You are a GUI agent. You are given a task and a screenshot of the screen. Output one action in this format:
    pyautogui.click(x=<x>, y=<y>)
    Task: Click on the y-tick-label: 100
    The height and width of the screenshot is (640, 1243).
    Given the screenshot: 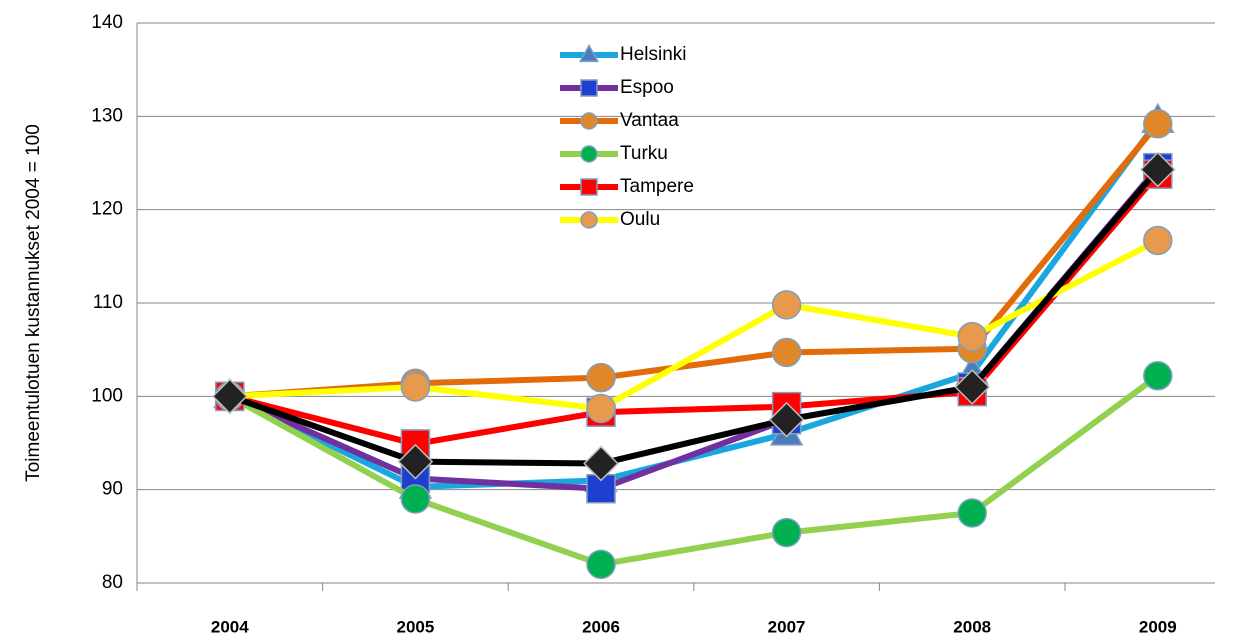 What is the action you would take?
    pyautogui.click(x=107, y=395)
    